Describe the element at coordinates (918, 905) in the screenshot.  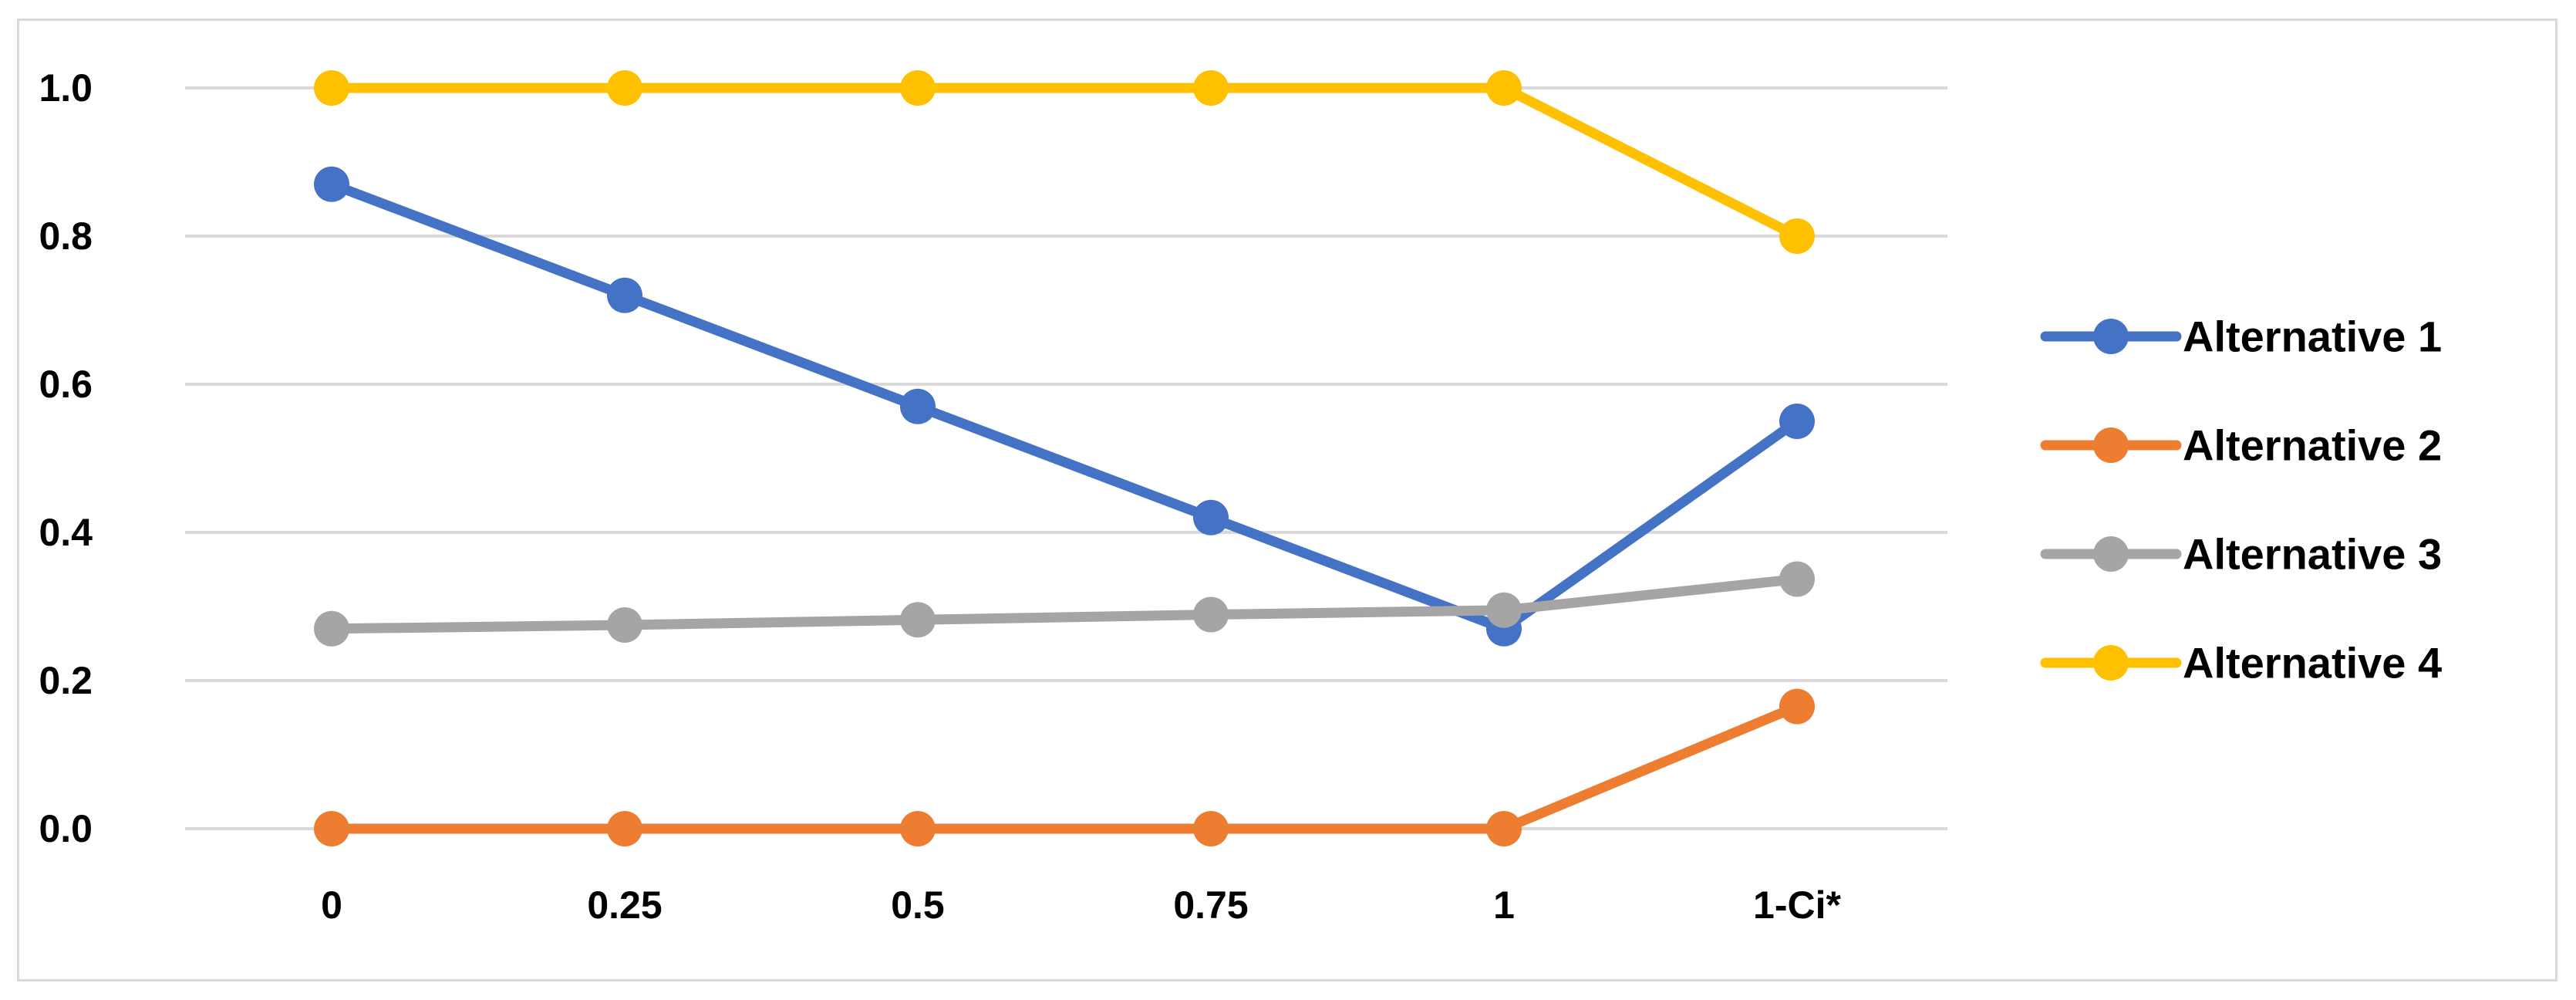
I see `x-tick-label: 0.5` at that location.